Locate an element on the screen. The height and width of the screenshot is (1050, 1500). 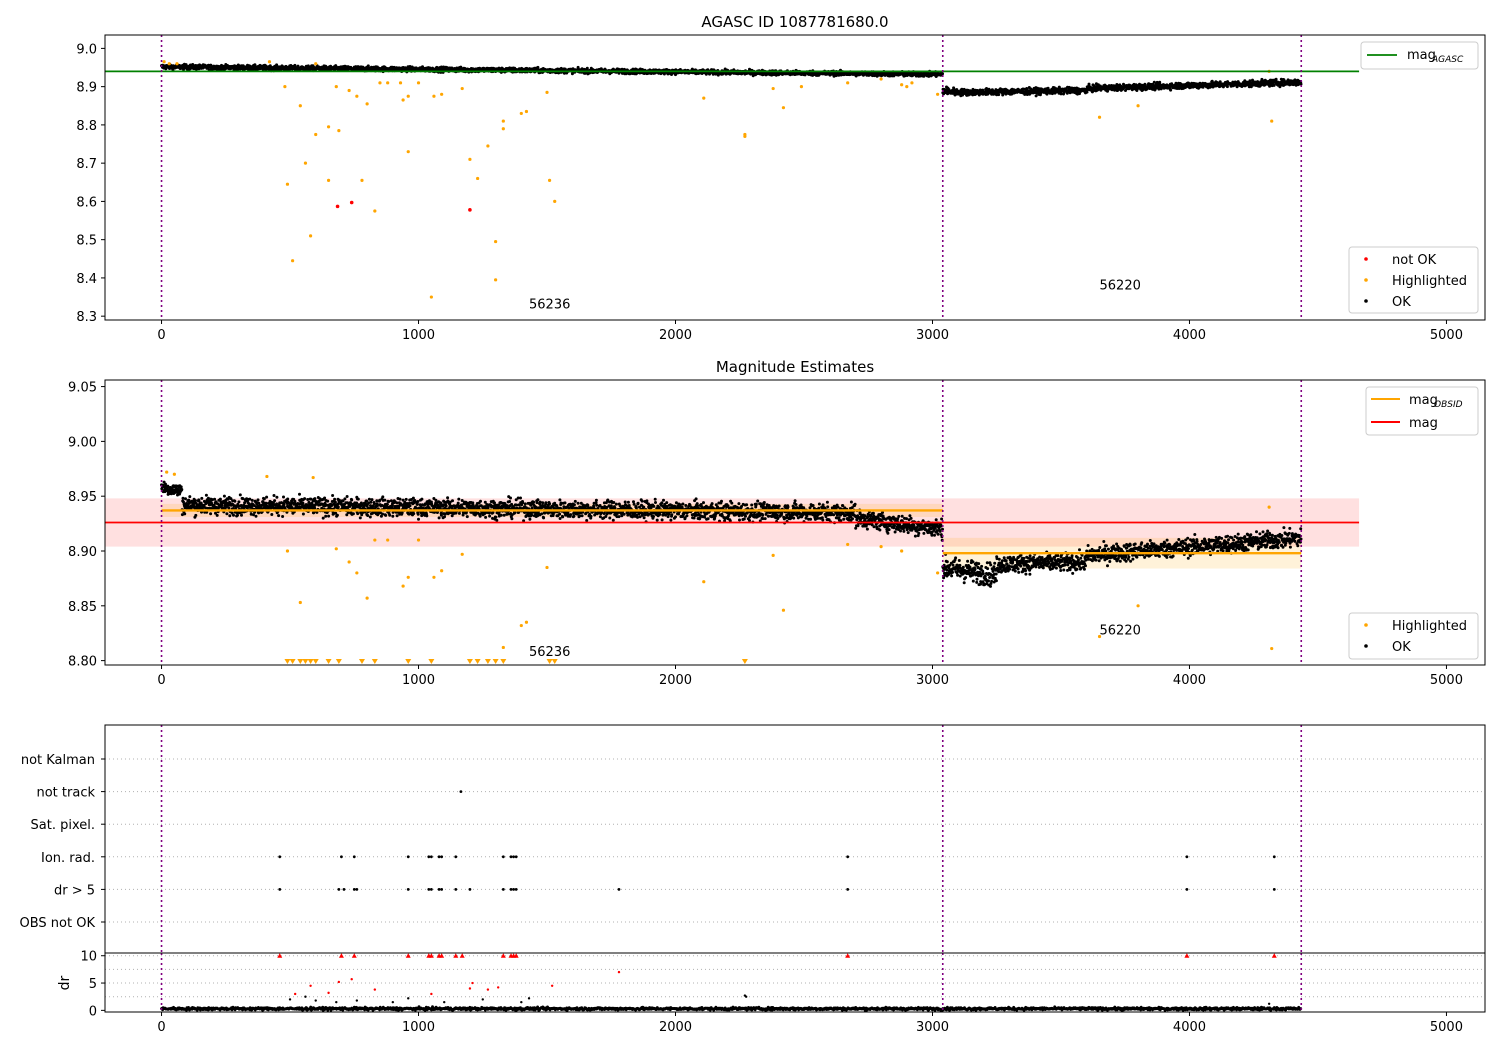
x-tick-label: 3000 is located at coordinates (932, 335).